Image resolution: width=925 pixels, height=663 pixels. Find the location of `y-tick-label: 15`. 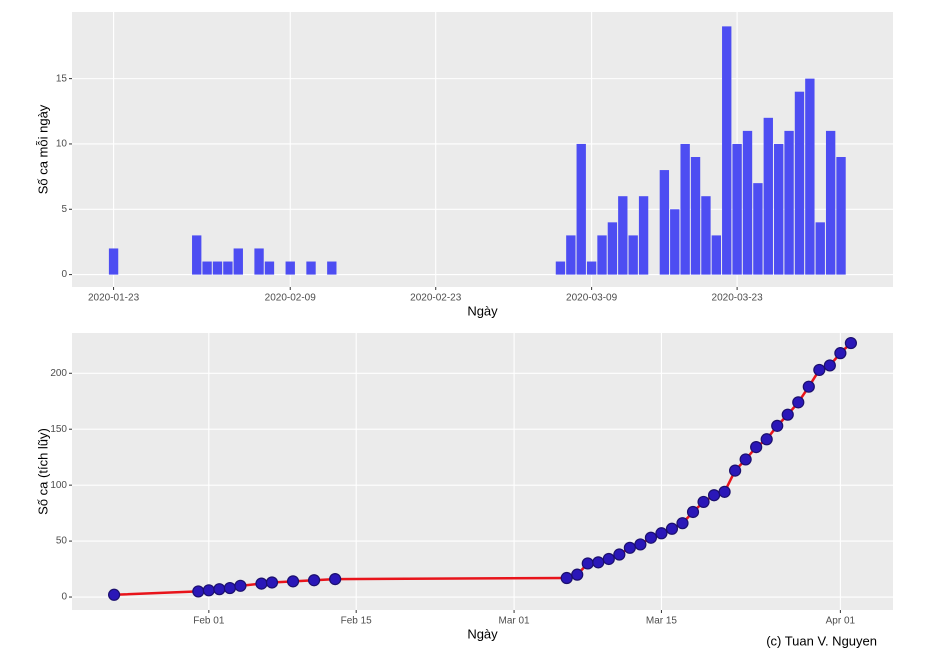

y-tick-label: 15 is located at coordinates (62, 78).